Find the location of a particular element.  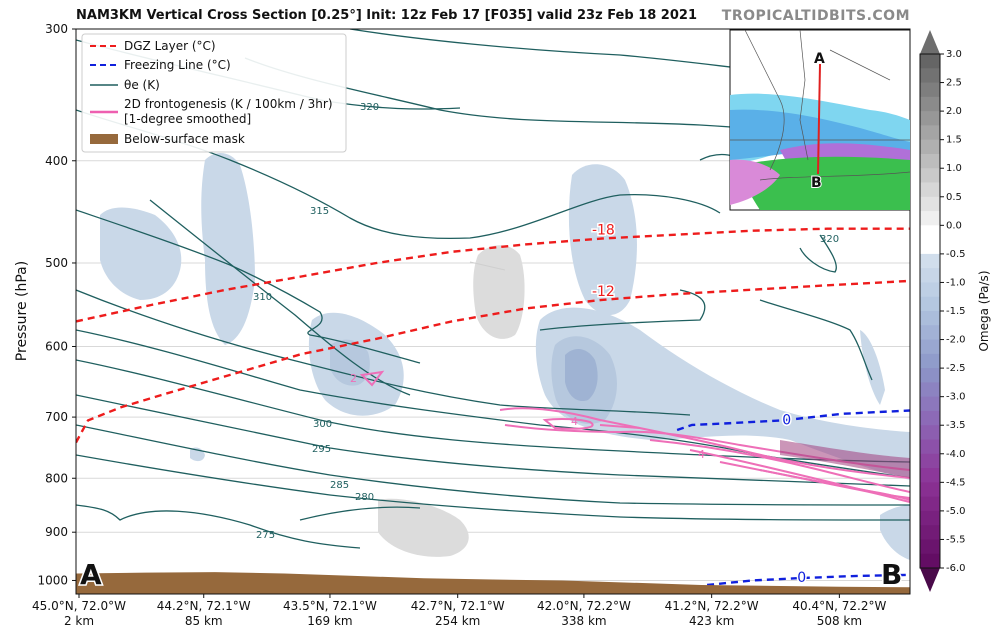

legend-label-mask: Below-surface mask is located at coordinates (184, 139).